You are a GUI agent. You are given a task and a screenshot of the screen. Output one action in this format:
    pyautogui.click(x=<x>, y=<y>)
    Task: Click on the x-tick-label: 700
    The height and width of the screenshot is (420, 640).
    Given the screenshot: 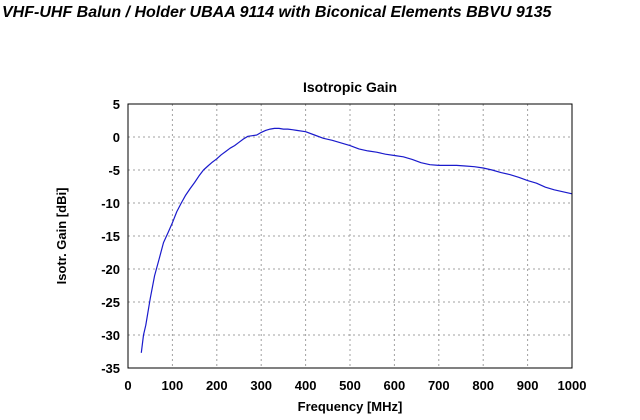 What is the action you would take?
    pyautogui.click(x=439, y=385)
    